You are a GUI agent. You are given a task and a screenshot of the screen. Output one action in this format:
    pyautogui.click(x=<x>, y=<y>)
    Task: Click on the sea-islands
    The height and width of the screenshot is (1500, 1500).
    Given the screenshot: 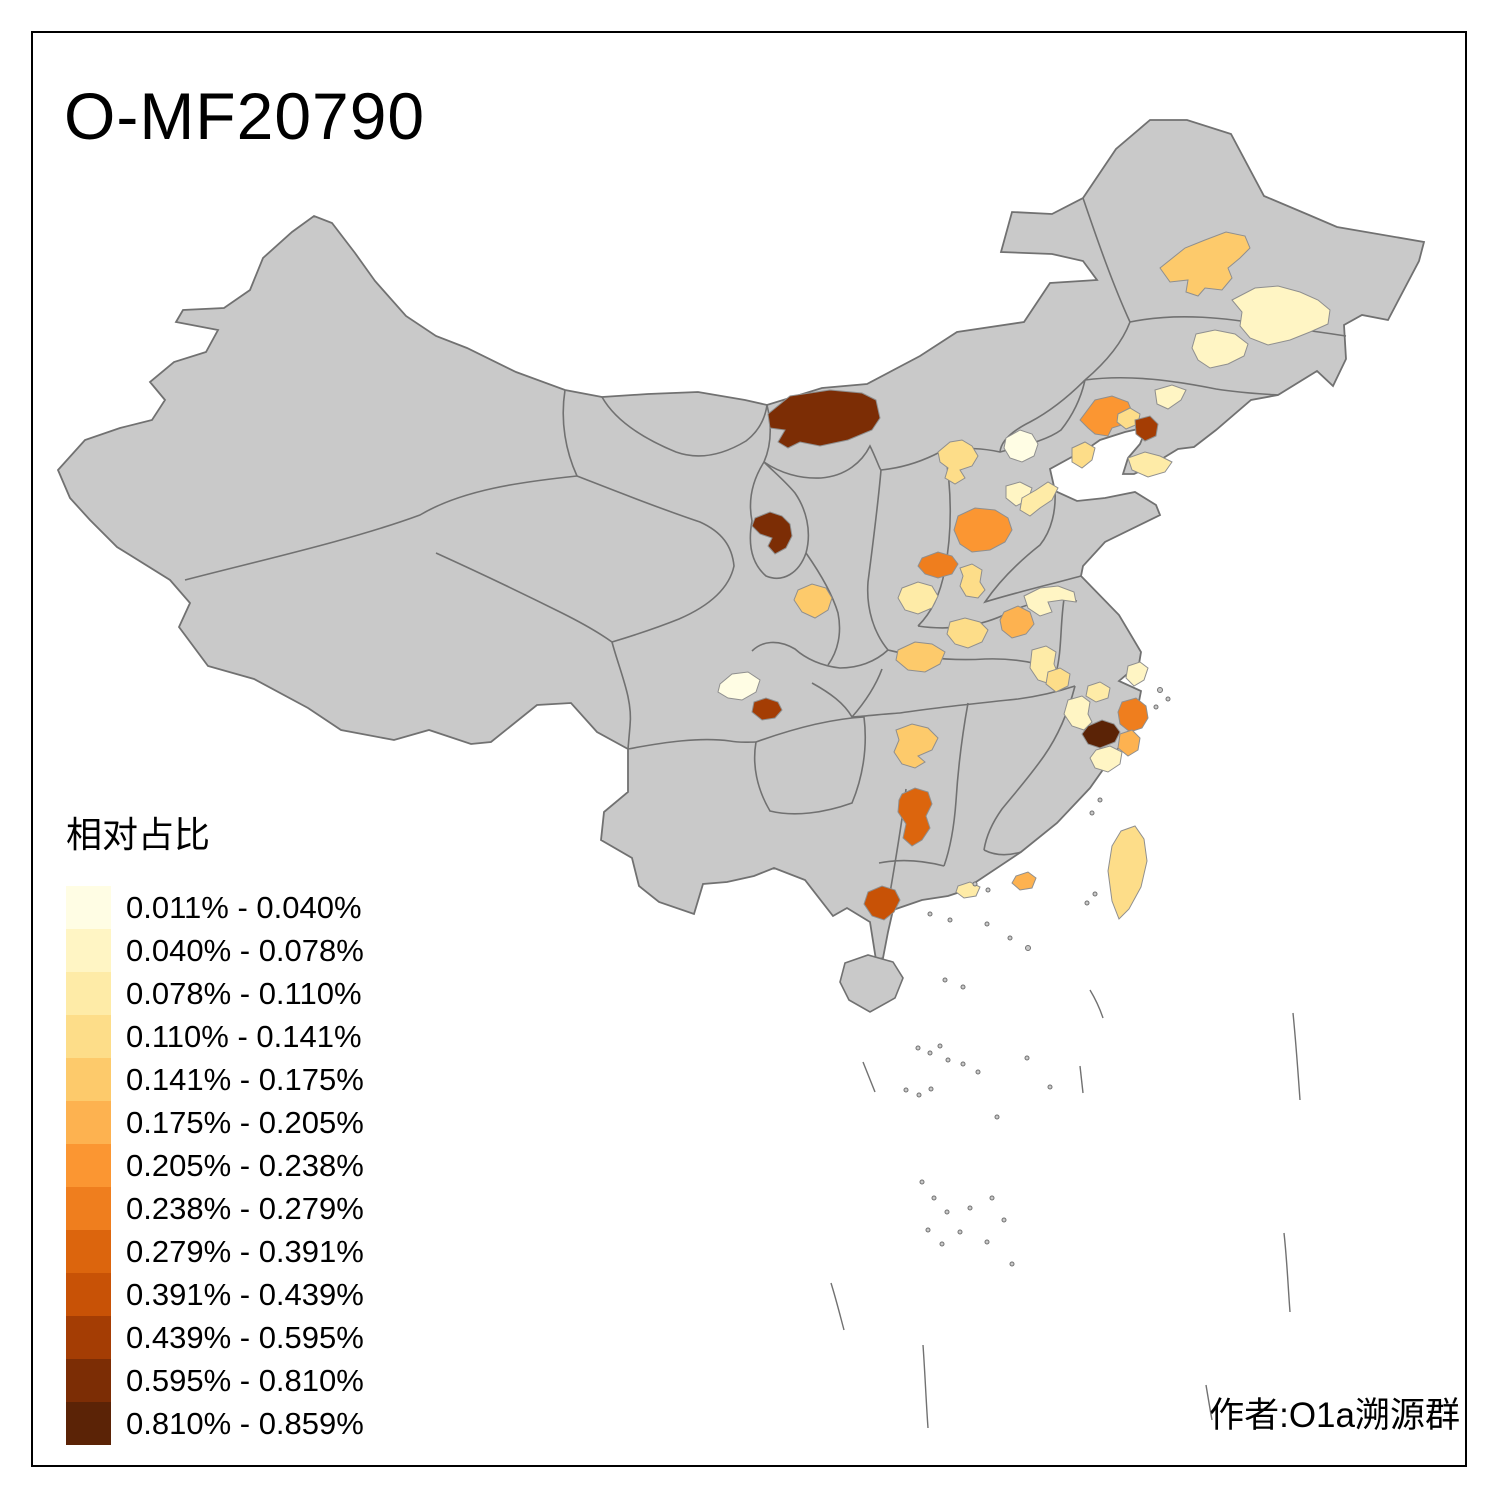 What is the action you would take?
    pyautogui.click(x=1037, y=977)
    